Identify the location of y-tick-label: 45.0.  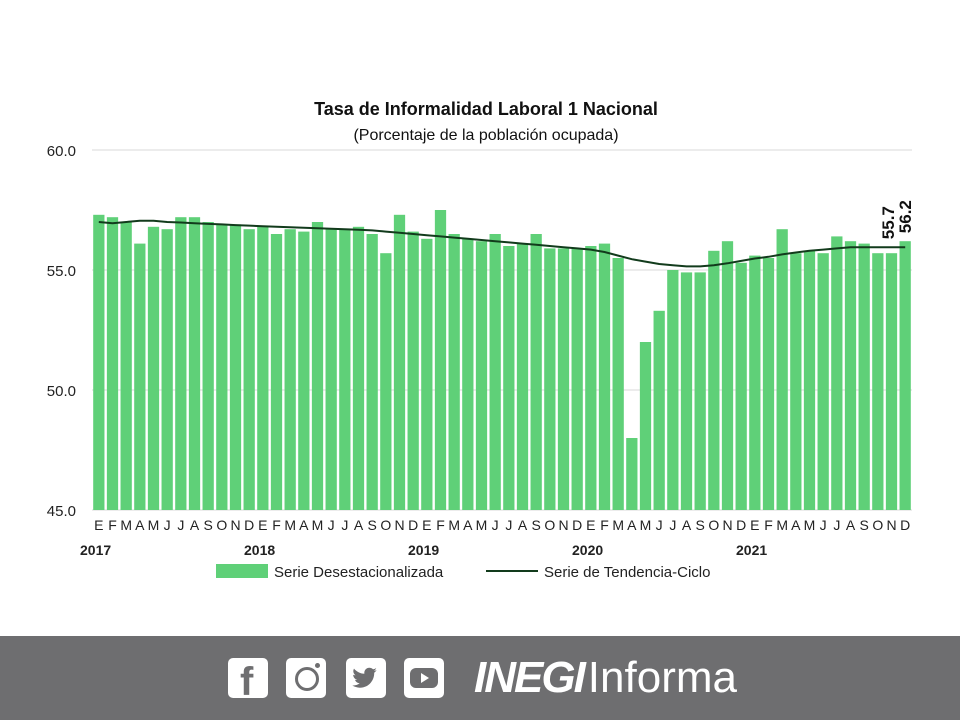
(61, 511).